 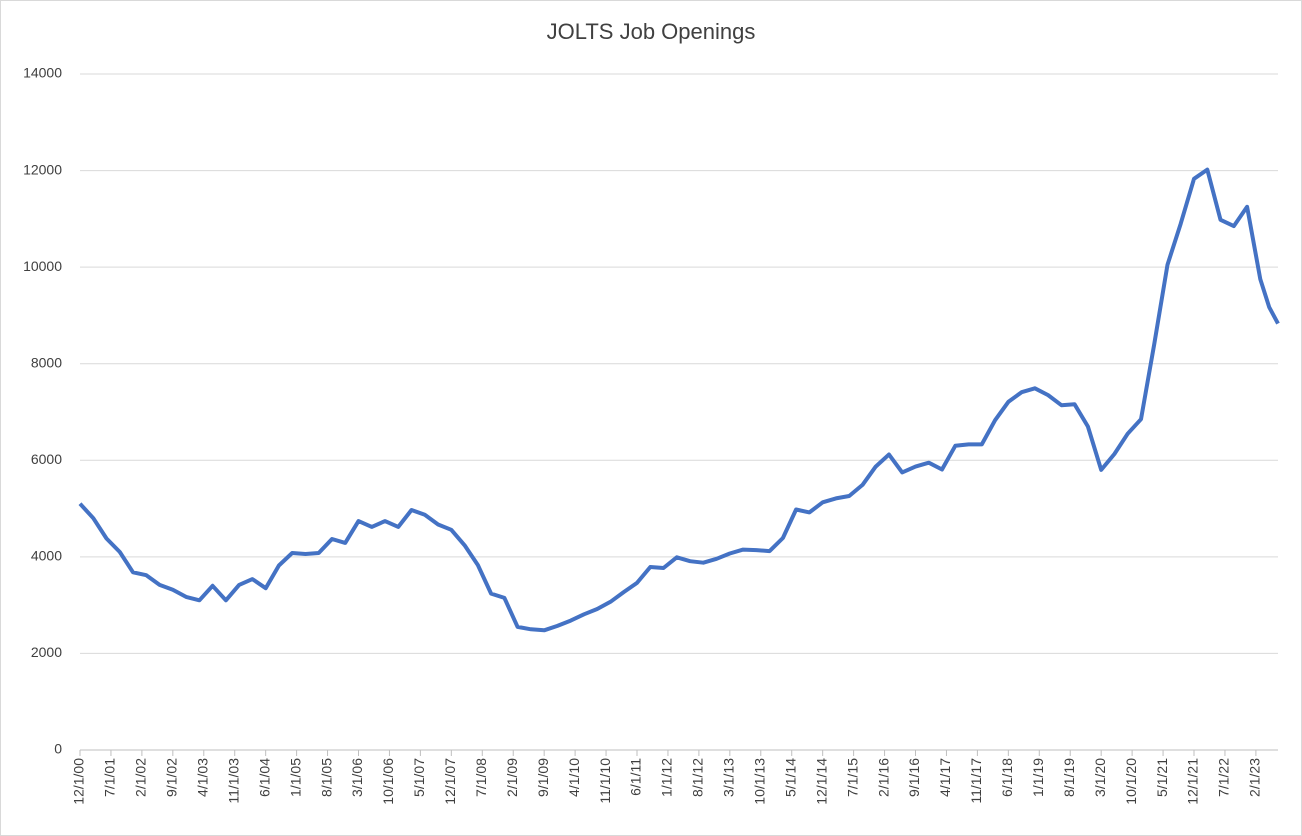 I want to click on x-tick-label: 10/1/06, so click(x=388, y=781).